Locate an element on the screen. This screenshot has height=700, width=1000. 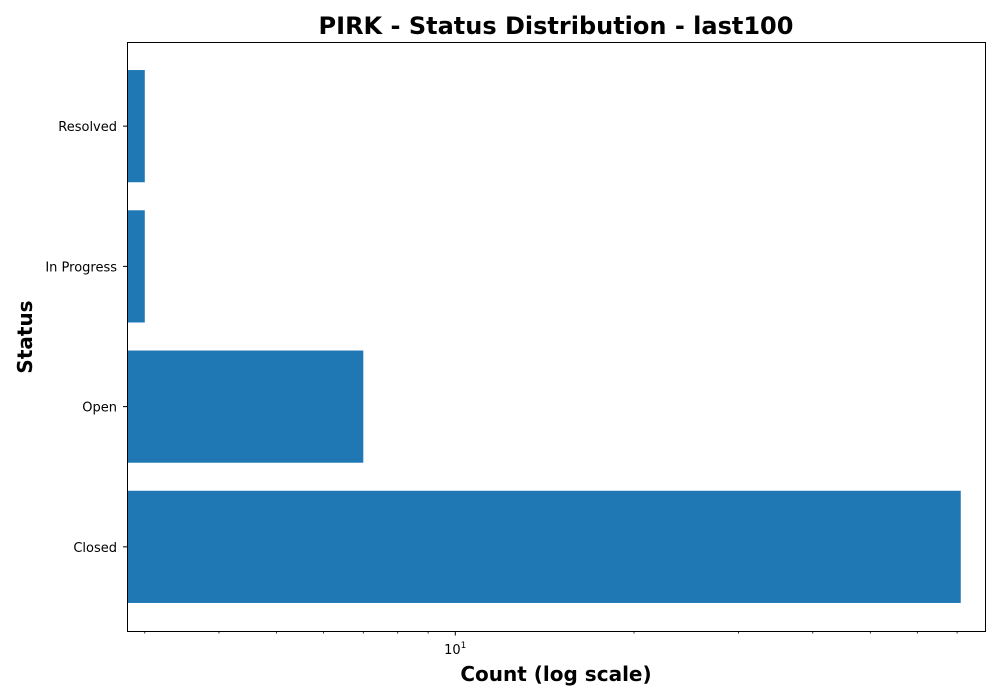
x-tick-label: 101 is located at coordinates (455, 649).